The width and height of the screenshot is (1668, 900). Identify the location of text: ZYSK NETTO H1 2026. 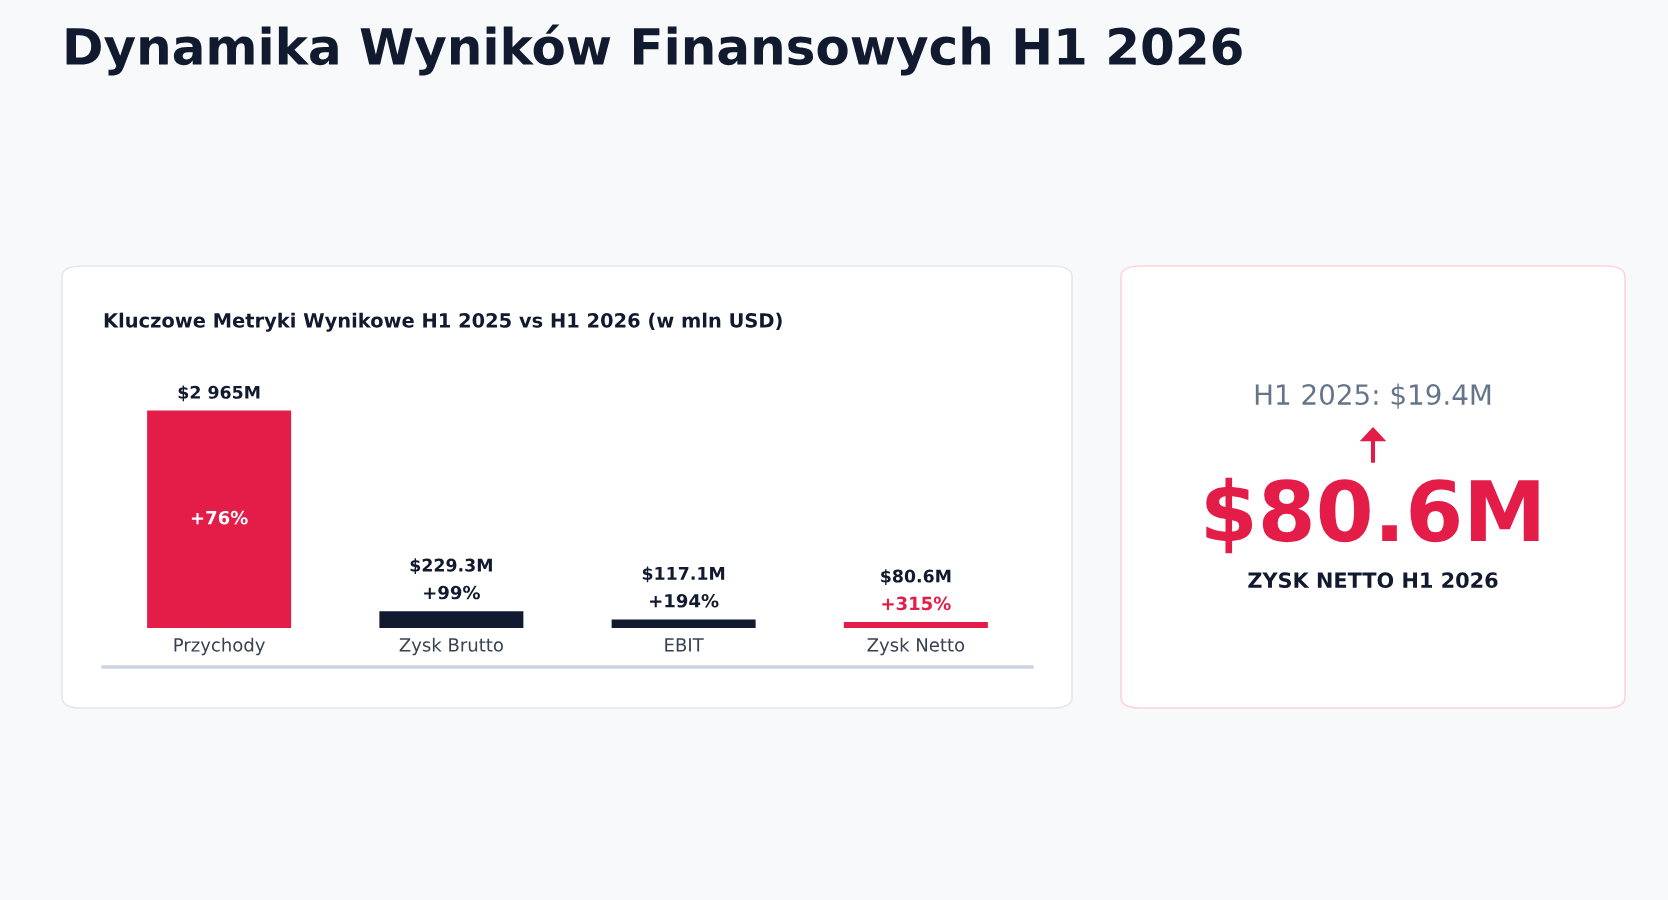
(1373, 580).